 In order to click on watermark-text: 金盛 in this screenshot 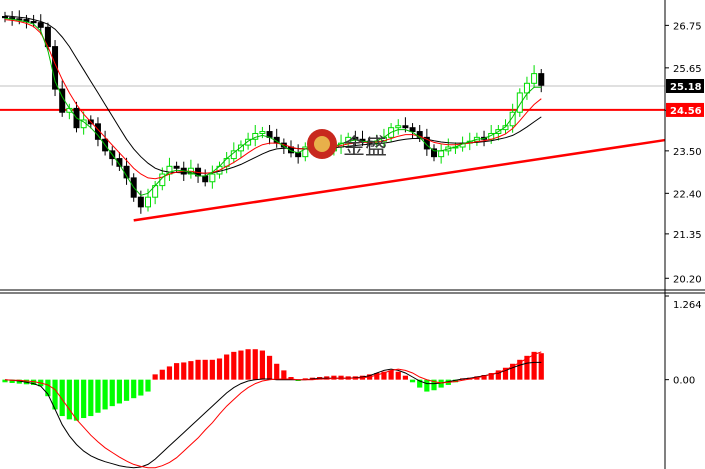, I will do `click(365, 147)`.